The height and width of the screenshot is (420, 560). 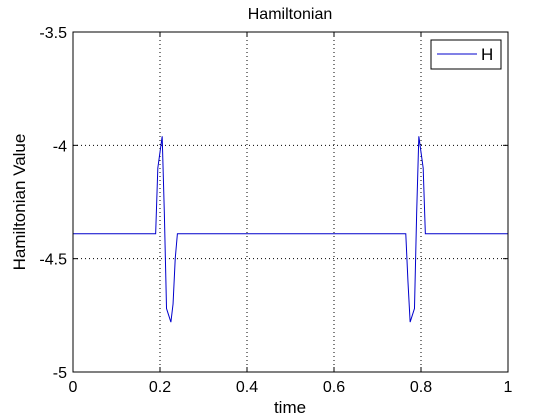 I want to click on y-tick-label: -4.5, so click(x=53, y=260).